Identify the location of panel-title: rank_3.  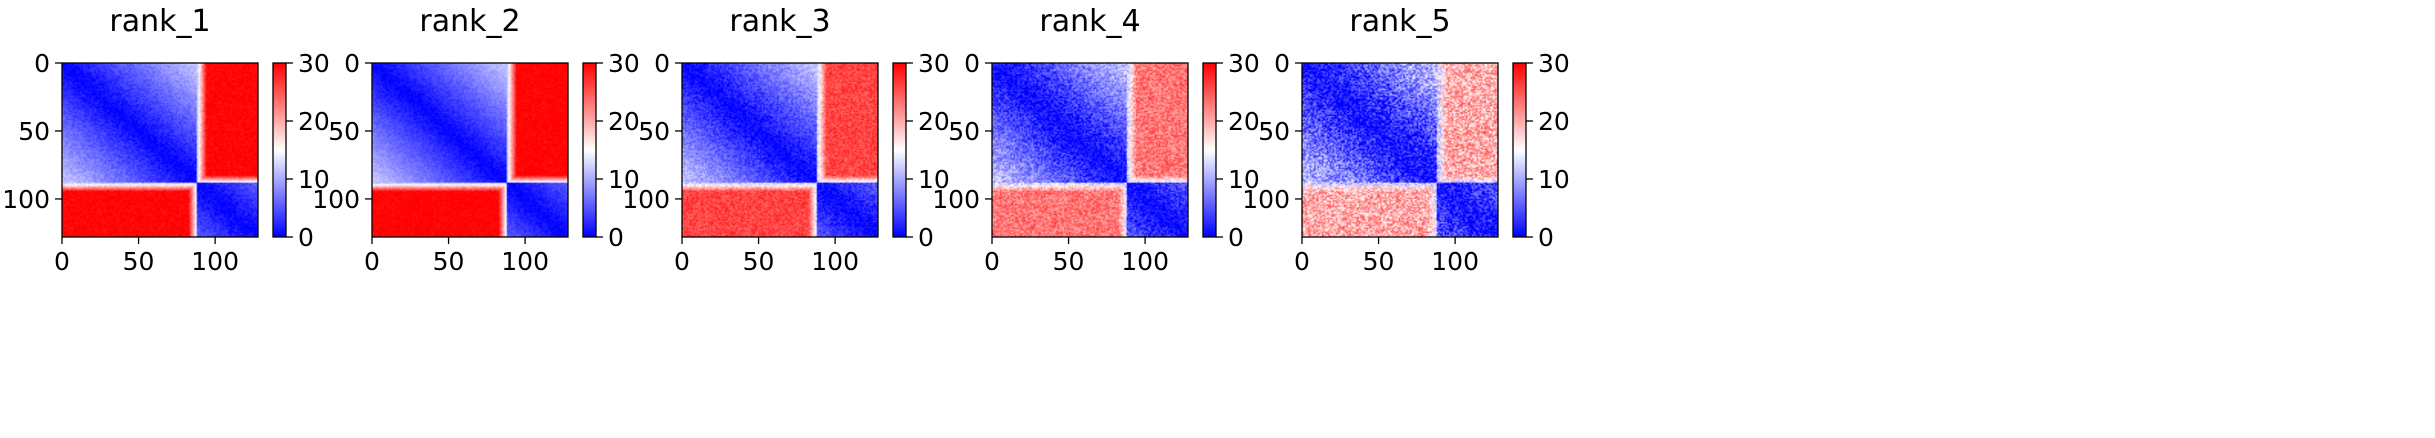
(779, 21).